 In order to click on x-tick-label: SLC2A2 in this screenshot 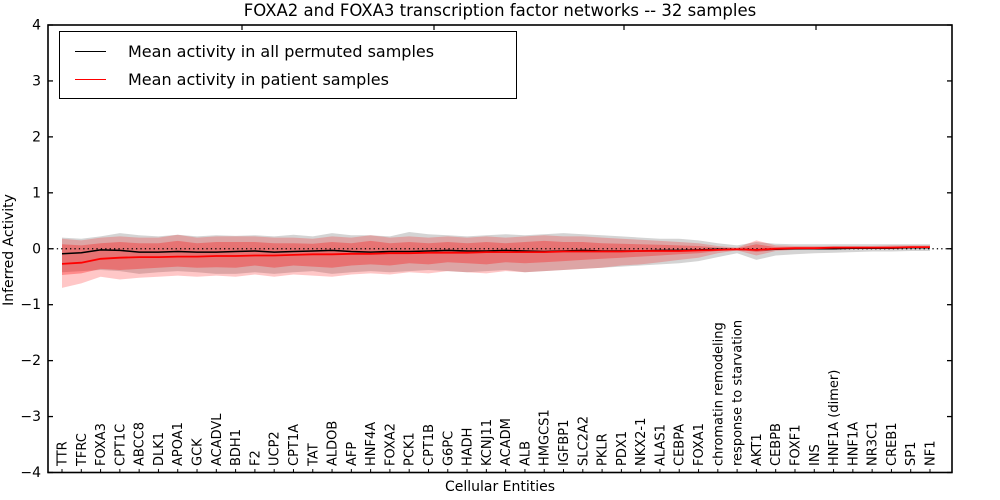, I will do `click(583, 441)`.